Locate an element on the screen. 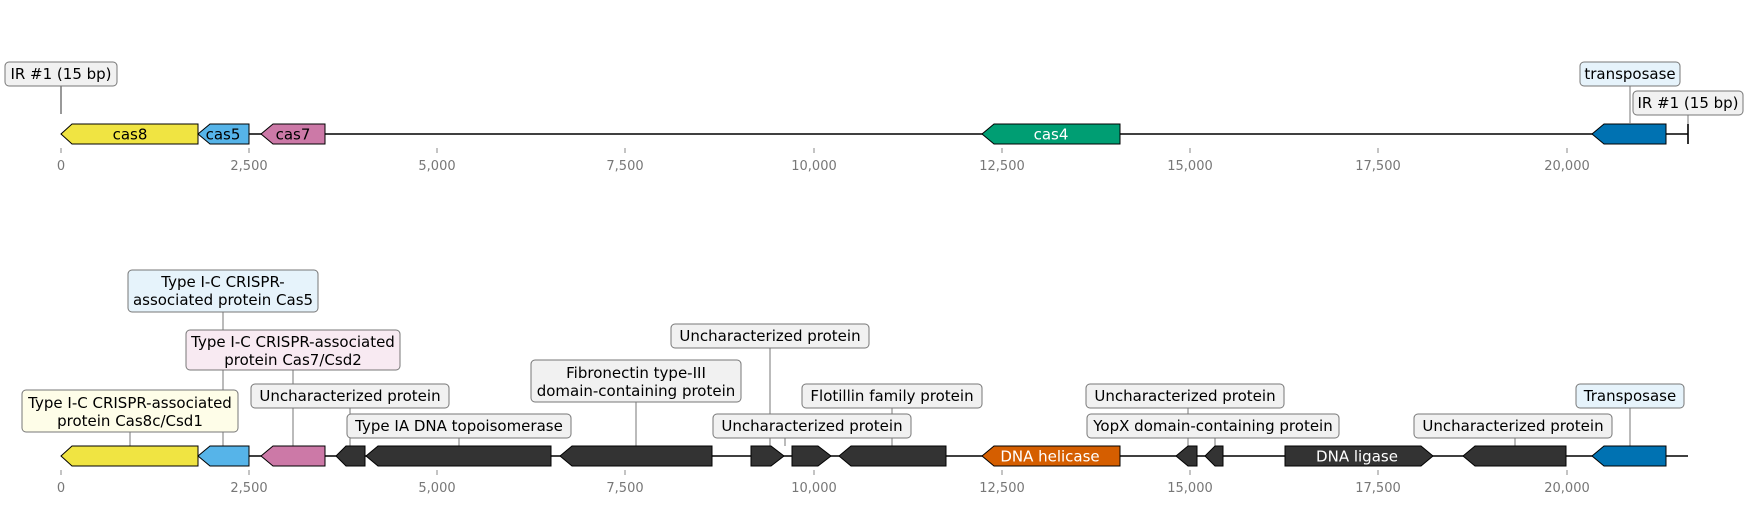 This screenshot has height=505, width=1748. label-cas5: Type I-C CRISPR- associated protein Cas5 is located at coordinates (223, 291).